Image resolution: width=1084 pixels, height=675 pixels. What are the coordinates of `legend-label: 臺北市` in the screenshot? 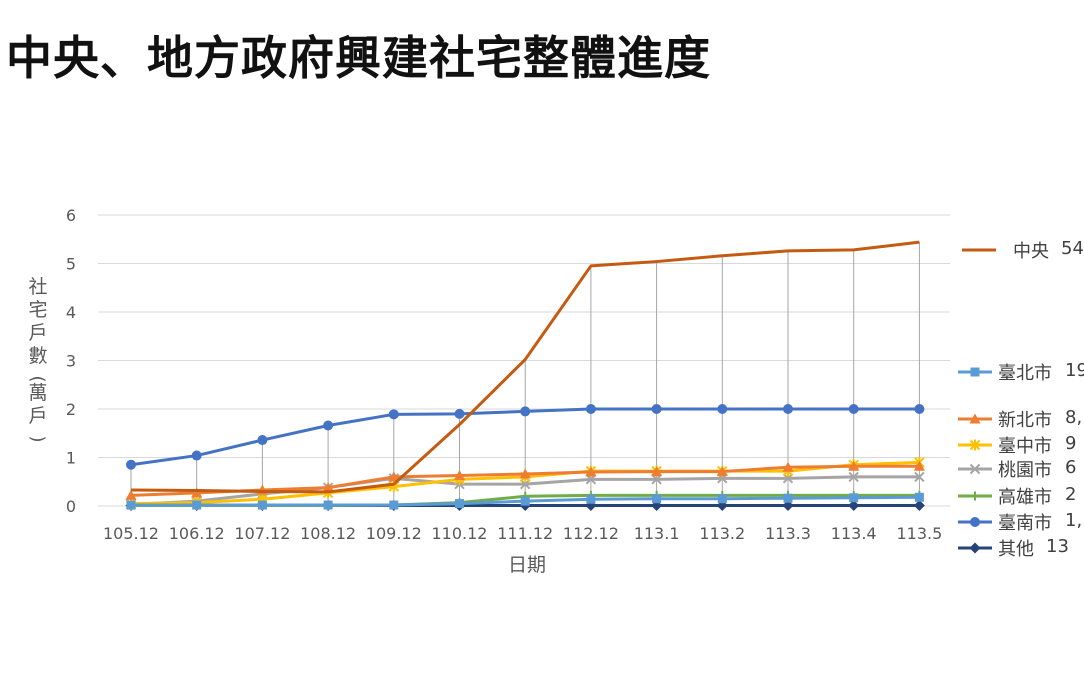 It's located at (1025, 373).